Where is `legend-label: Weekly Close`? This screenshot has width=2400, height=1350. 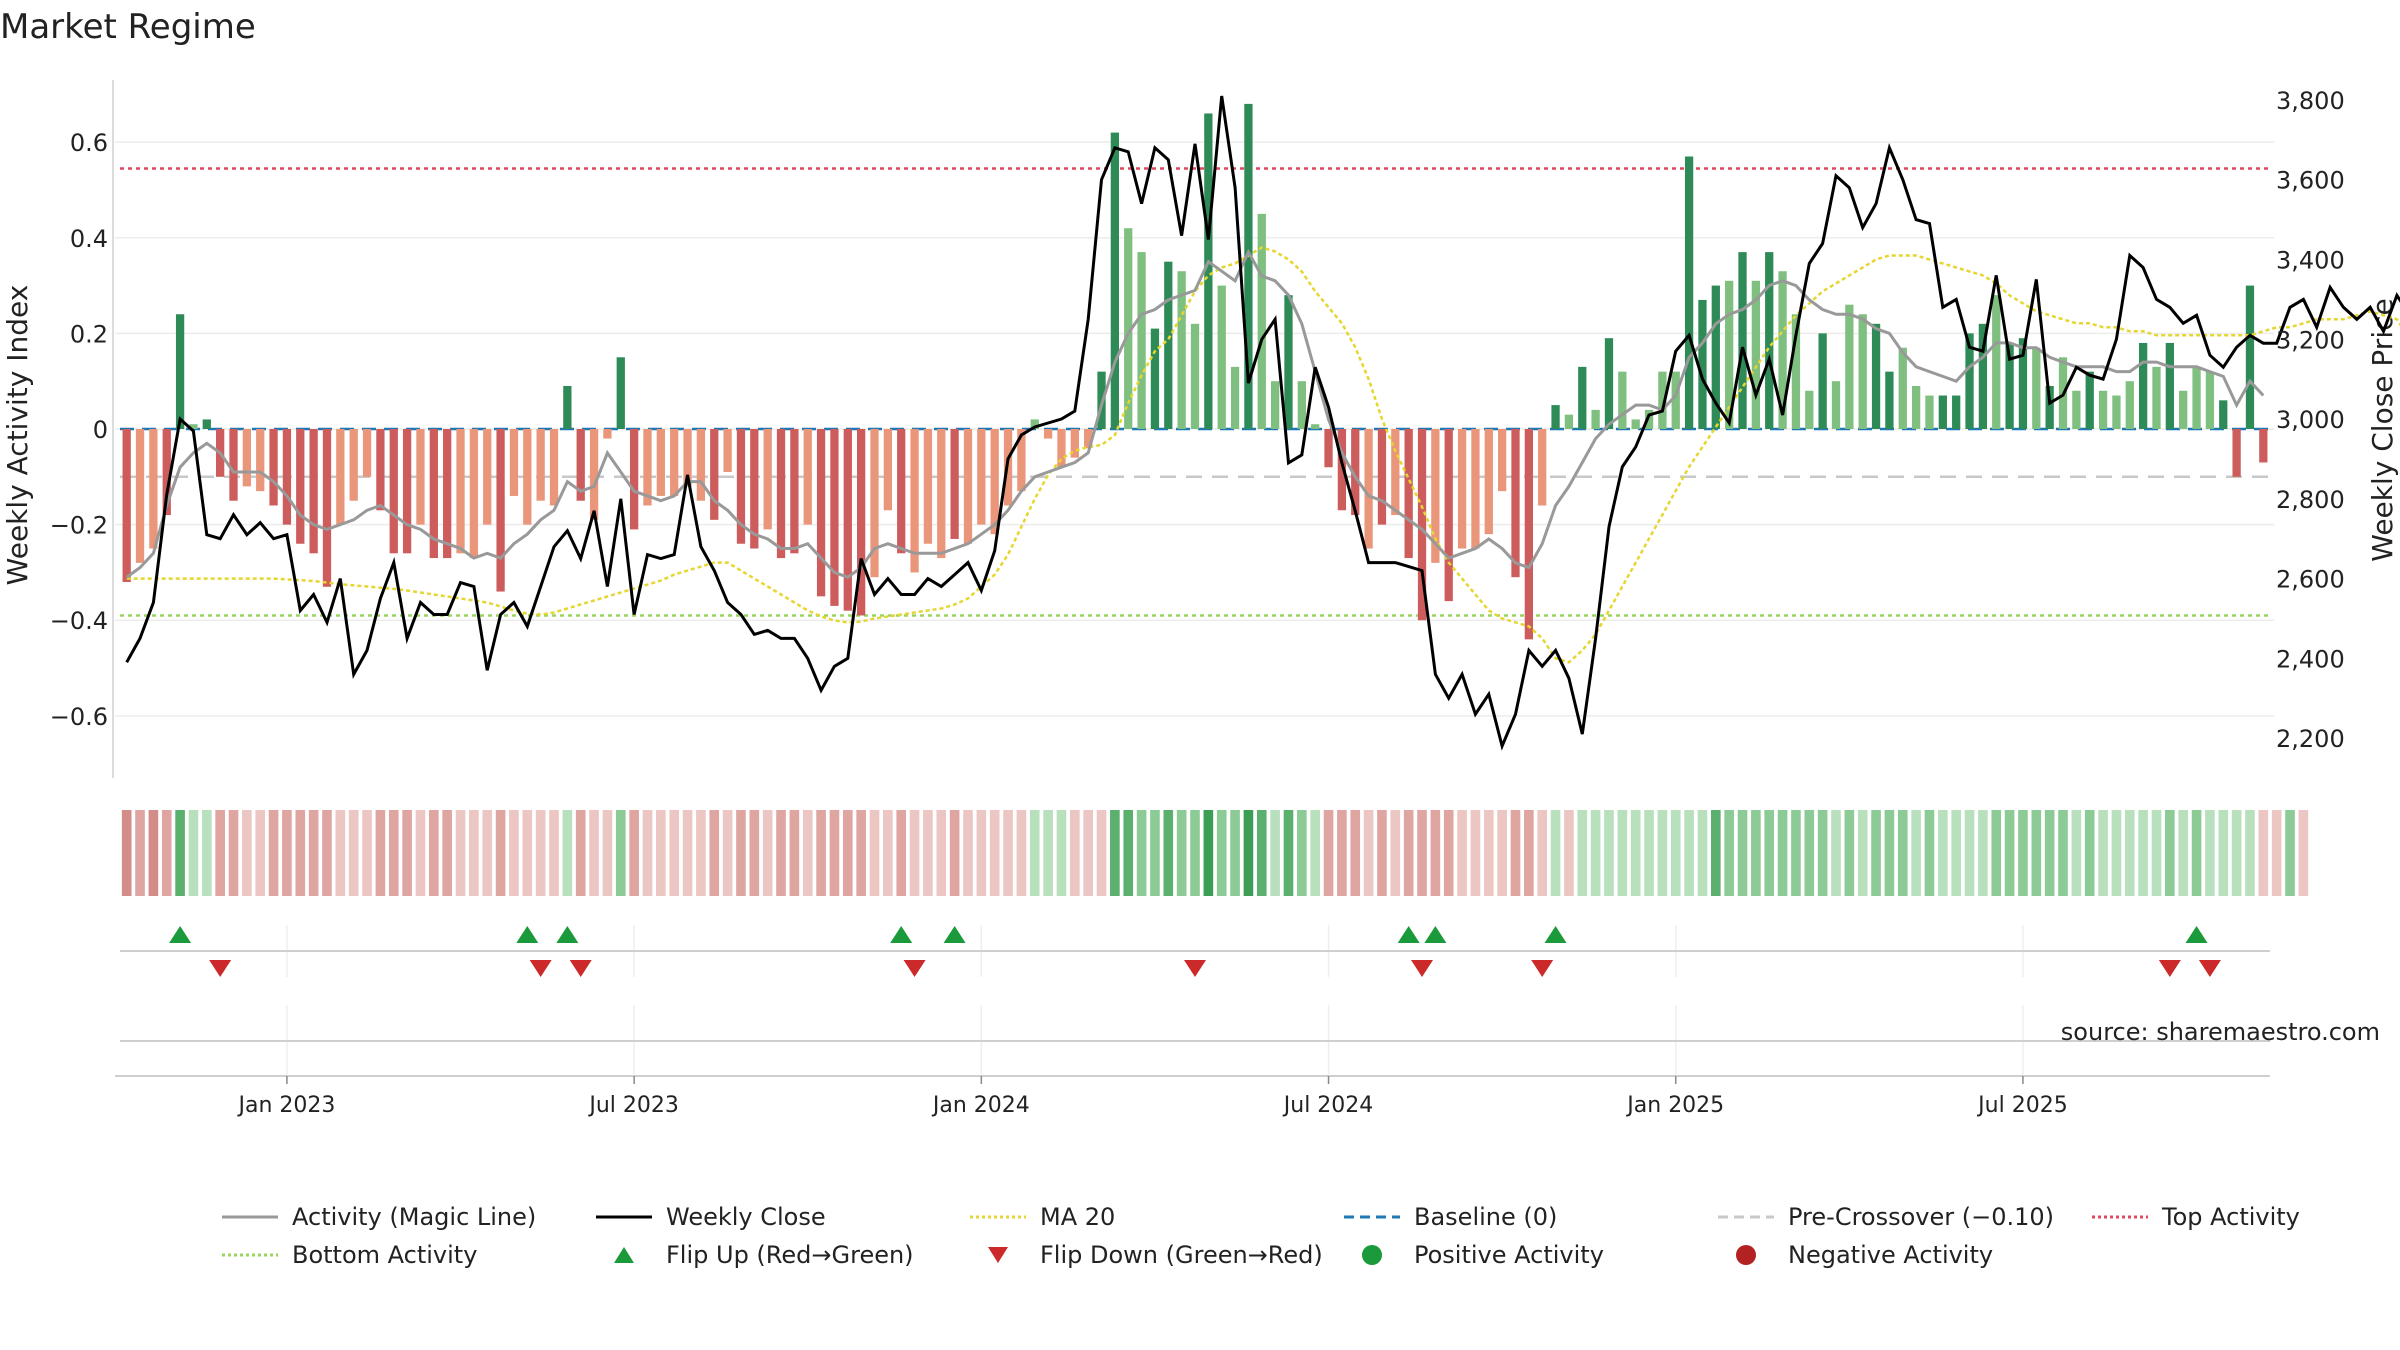
legend-label: Weekly Close is located at coordinates (746, 1217).